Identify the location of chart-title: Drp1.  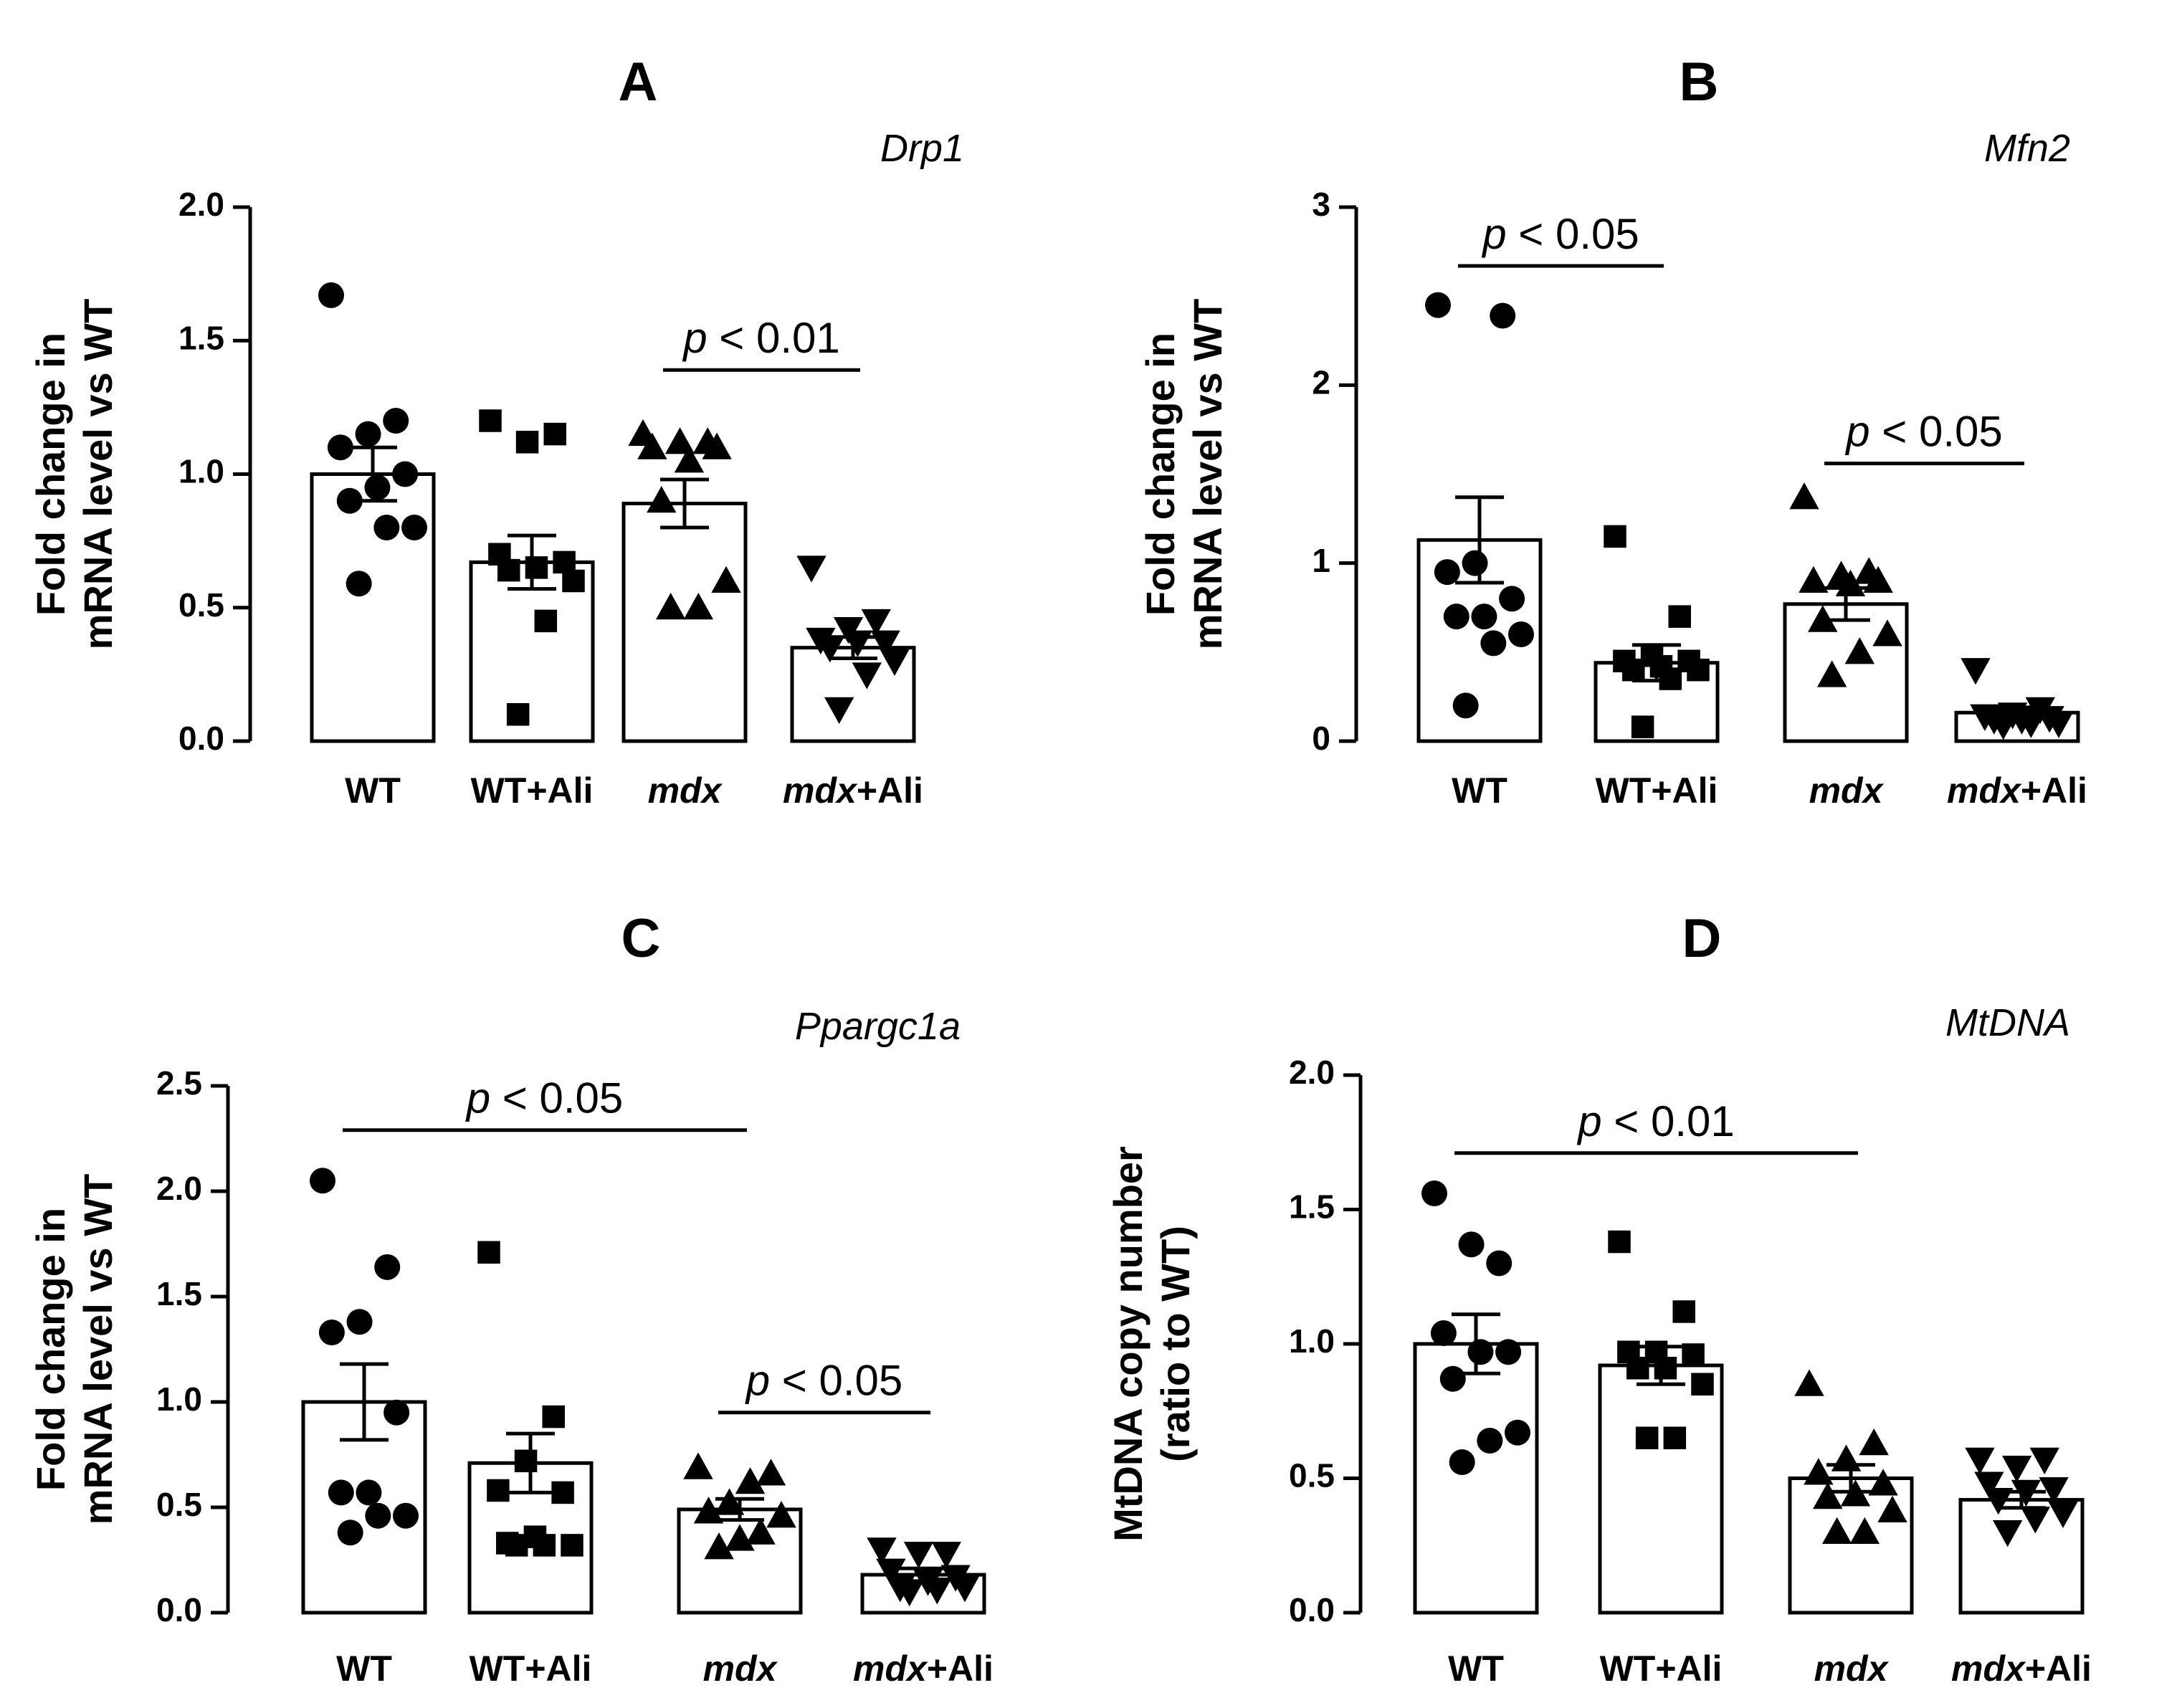
(922, 148).